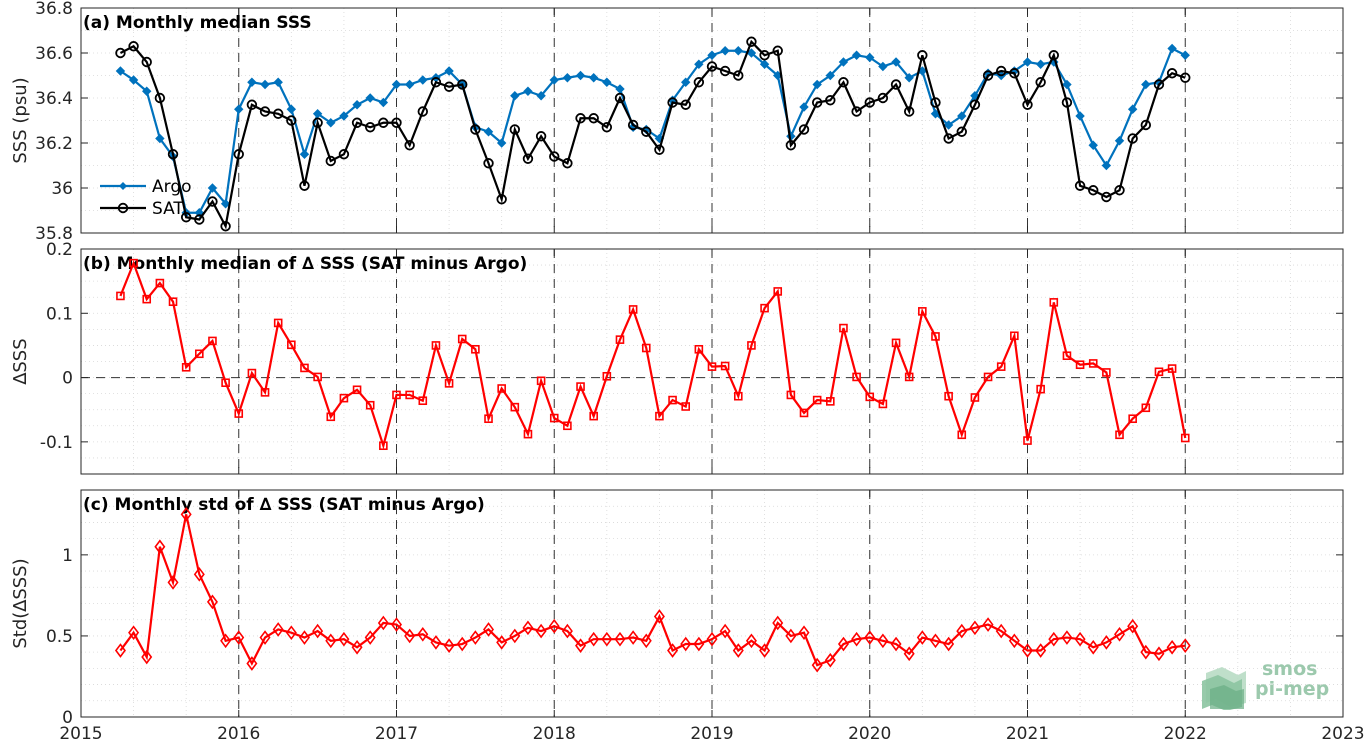  I want to click on y-axis-label: SSS (psu), so click(20, 120).